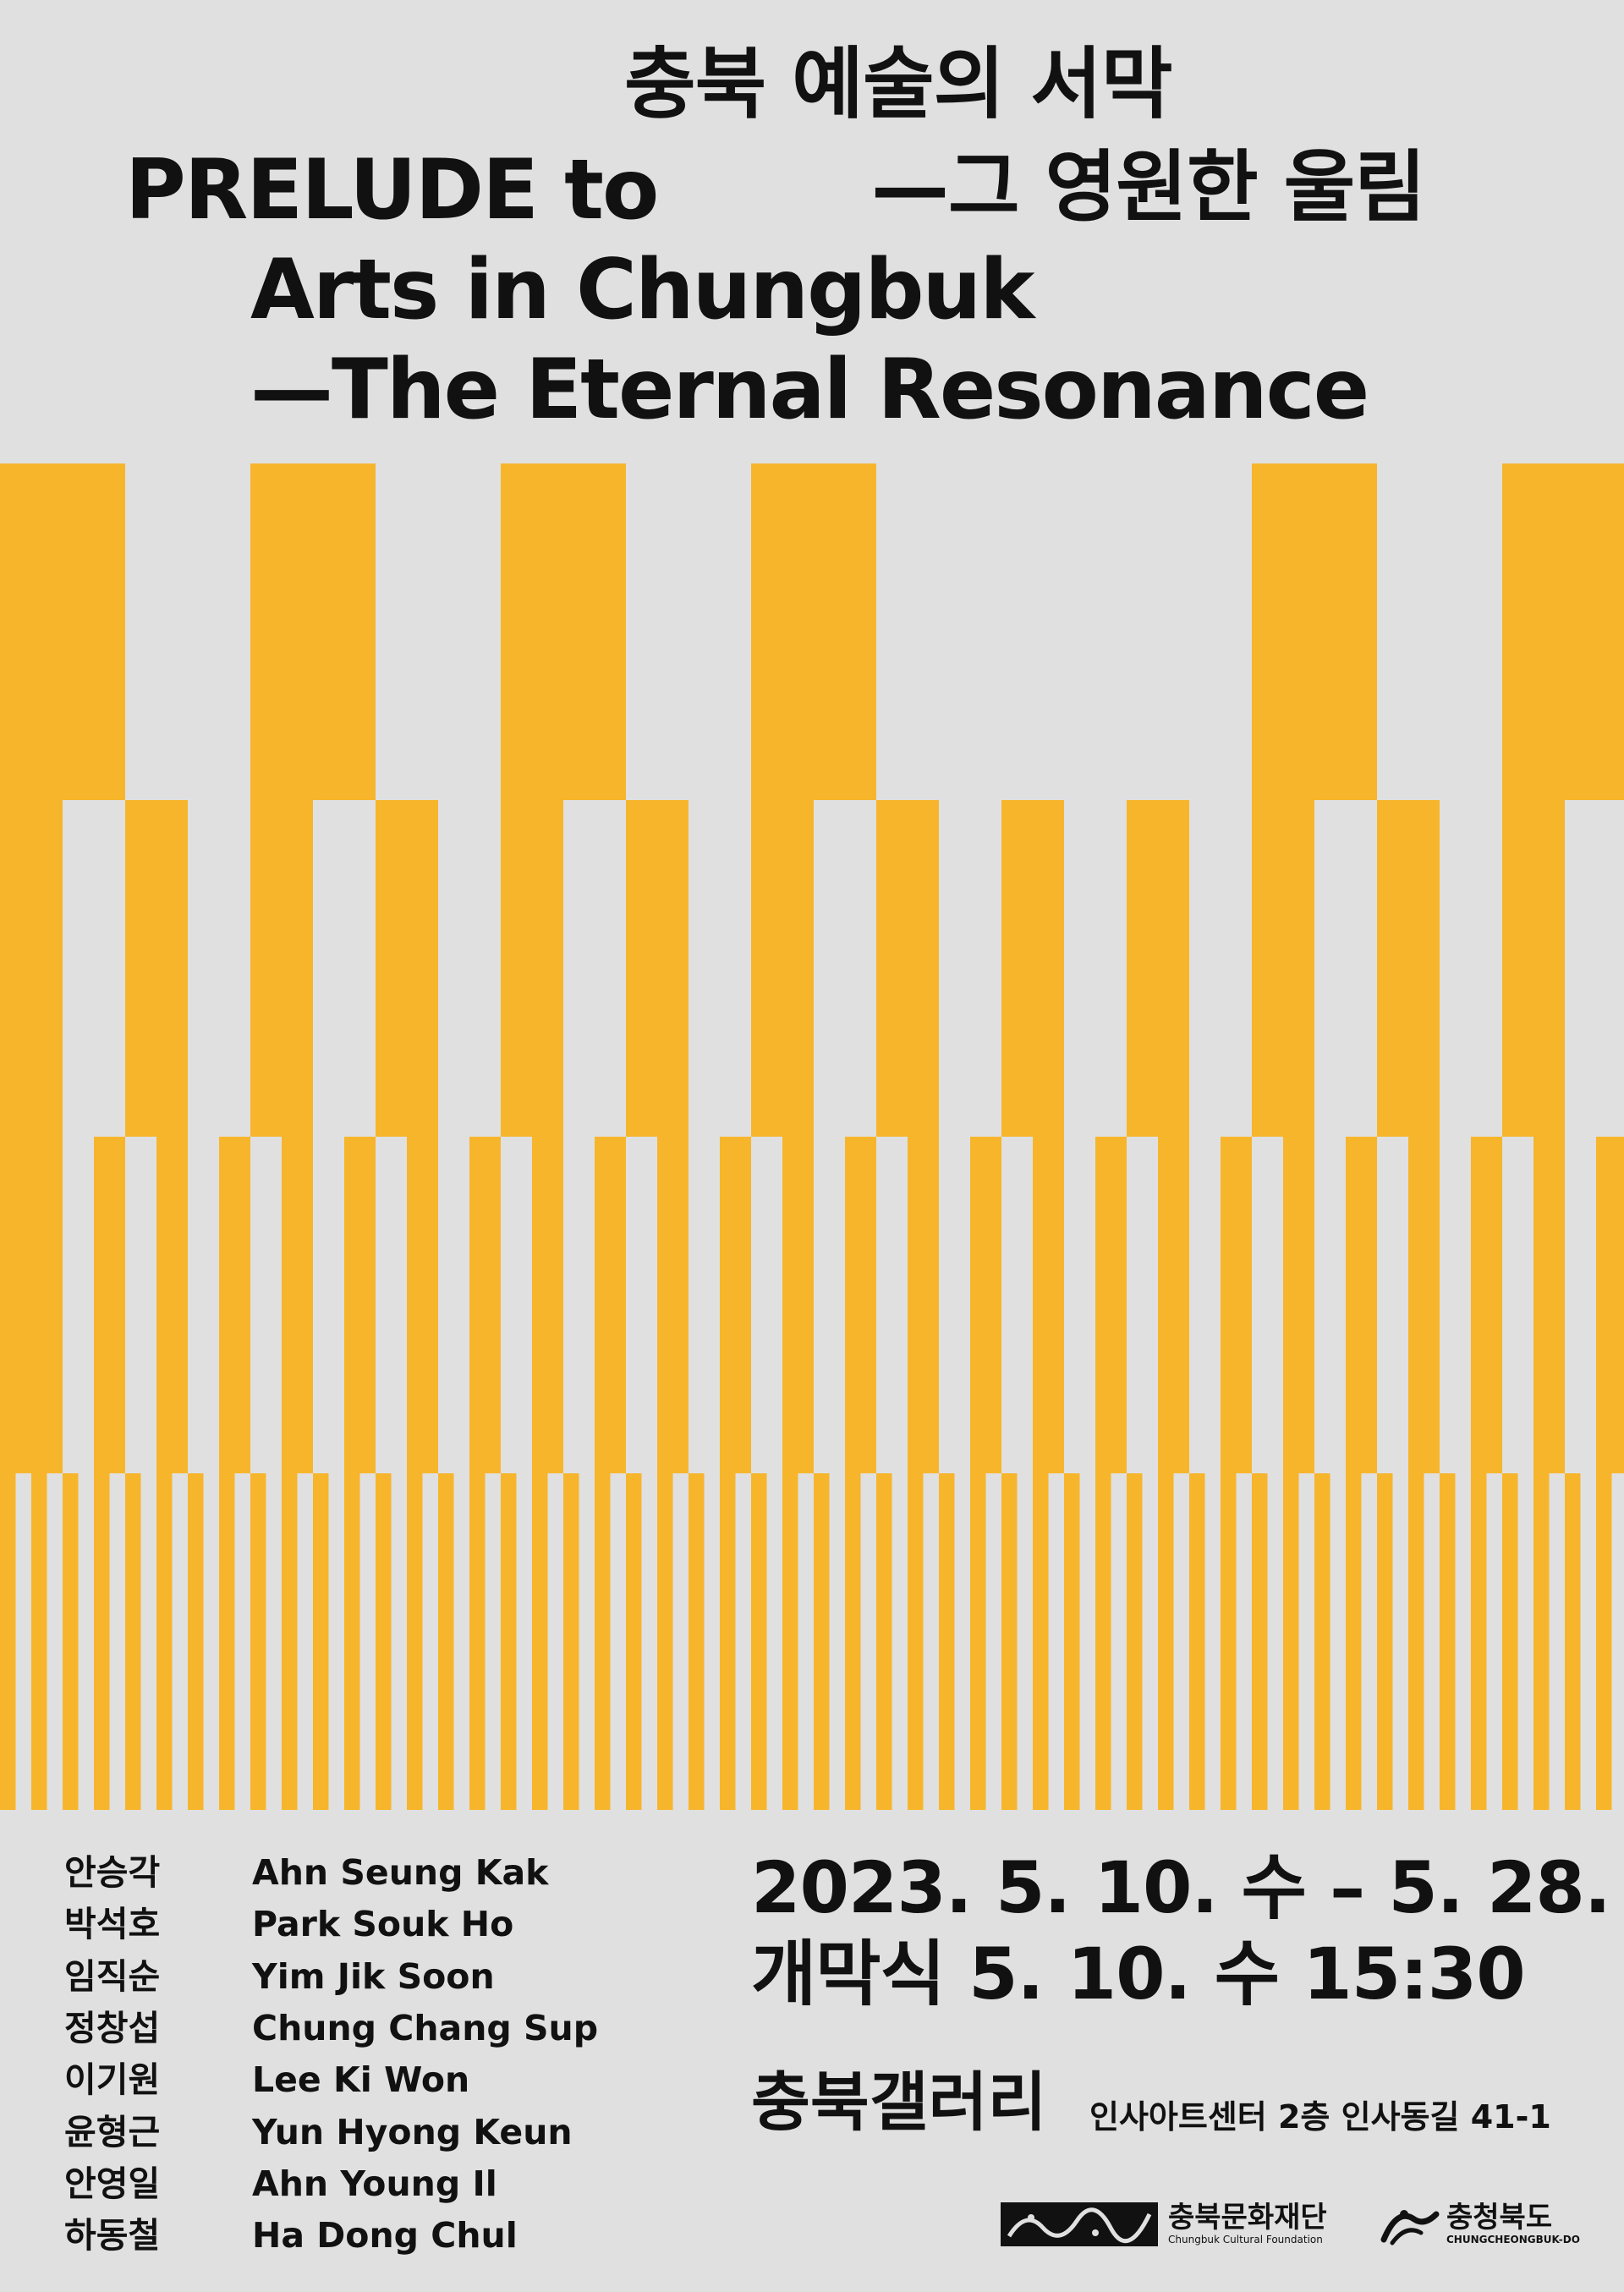  Describe the element at coordinates (400, 1872) in the screenshot. I see `artist-name-en: Ahn Seung Kak` at that location.